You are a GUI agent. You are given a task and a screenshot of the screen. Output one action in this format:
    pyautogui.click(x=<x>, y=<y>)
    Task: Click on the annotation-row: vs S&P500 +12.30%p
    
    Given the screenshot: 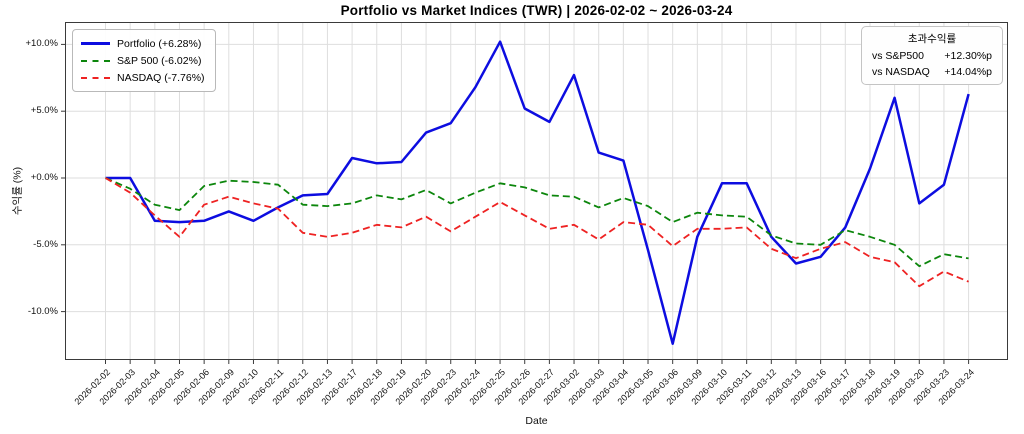 What is the action you would take?
    pyautogui.click(x=932, y=56)
    